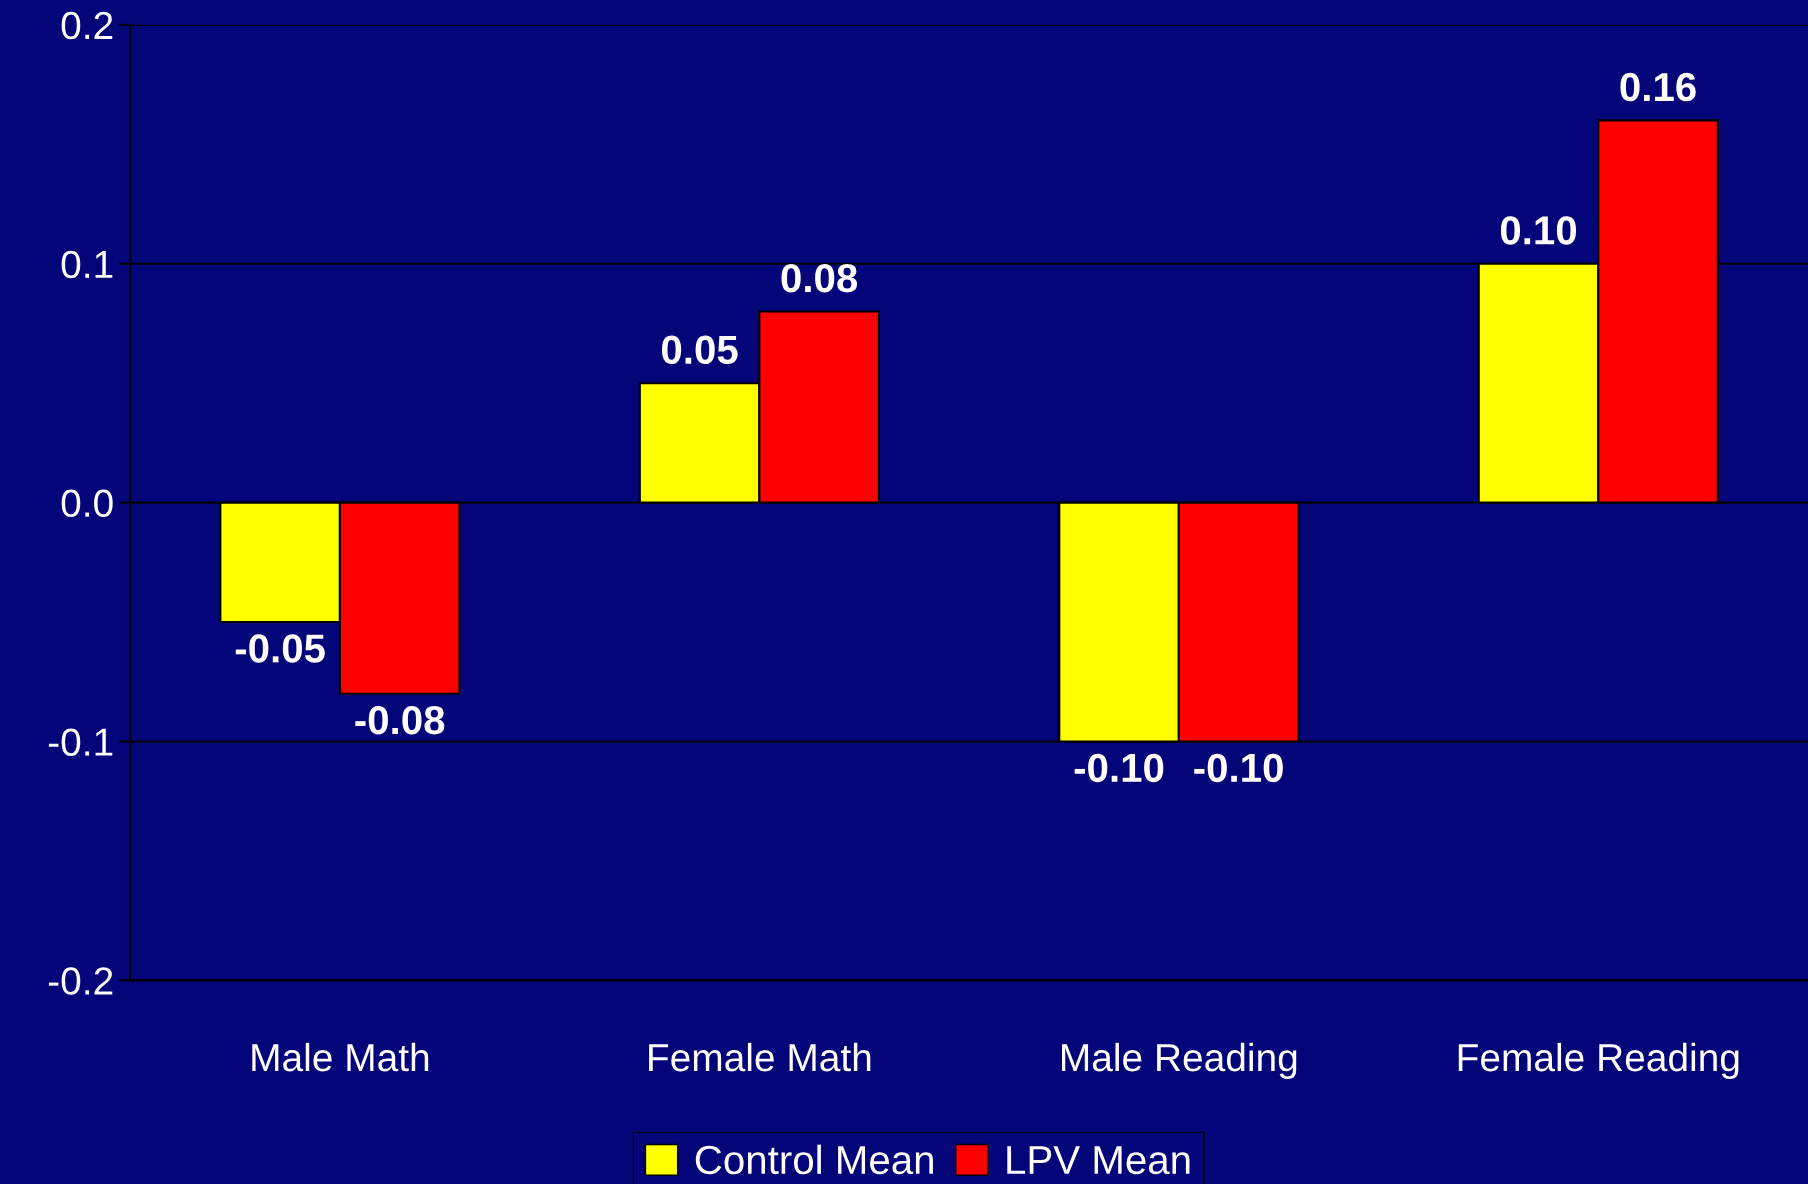  What do you see at coordinates (1658, 87) in the screenshot?
I see `data-label: 0.16` at bounding box center [1658, 87].